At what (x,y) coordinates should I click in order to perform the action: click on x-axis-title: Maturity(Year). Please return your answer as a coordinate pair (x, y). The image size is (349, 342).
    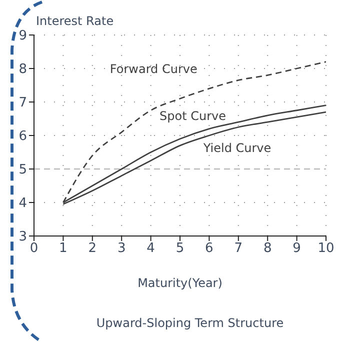
    Looking at the image, I should click on (180, 283).